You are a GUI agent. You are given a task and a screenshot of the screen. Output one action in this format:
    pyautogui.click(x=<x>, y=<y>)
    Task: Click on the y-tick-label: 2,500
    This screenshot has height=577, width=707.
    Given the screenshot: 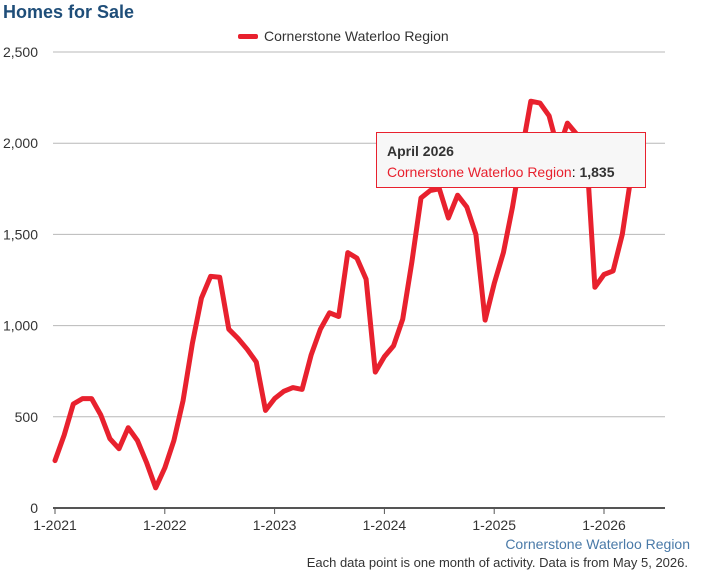 What is the action you would take?
    pyautogui.click(x=20, y=52)
    